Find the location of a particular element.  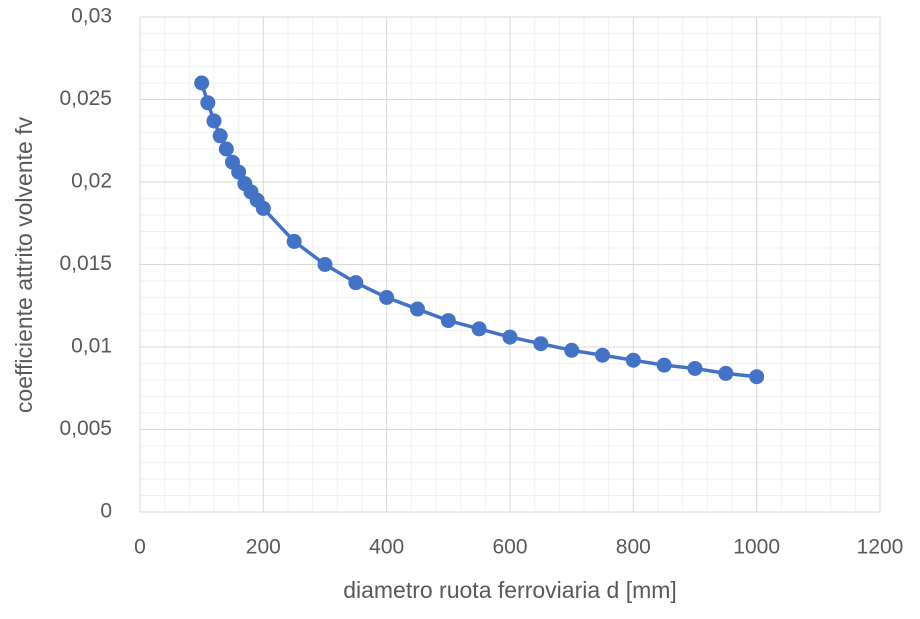

x-tick-label: 1000 is located at coordinates (756, 547).